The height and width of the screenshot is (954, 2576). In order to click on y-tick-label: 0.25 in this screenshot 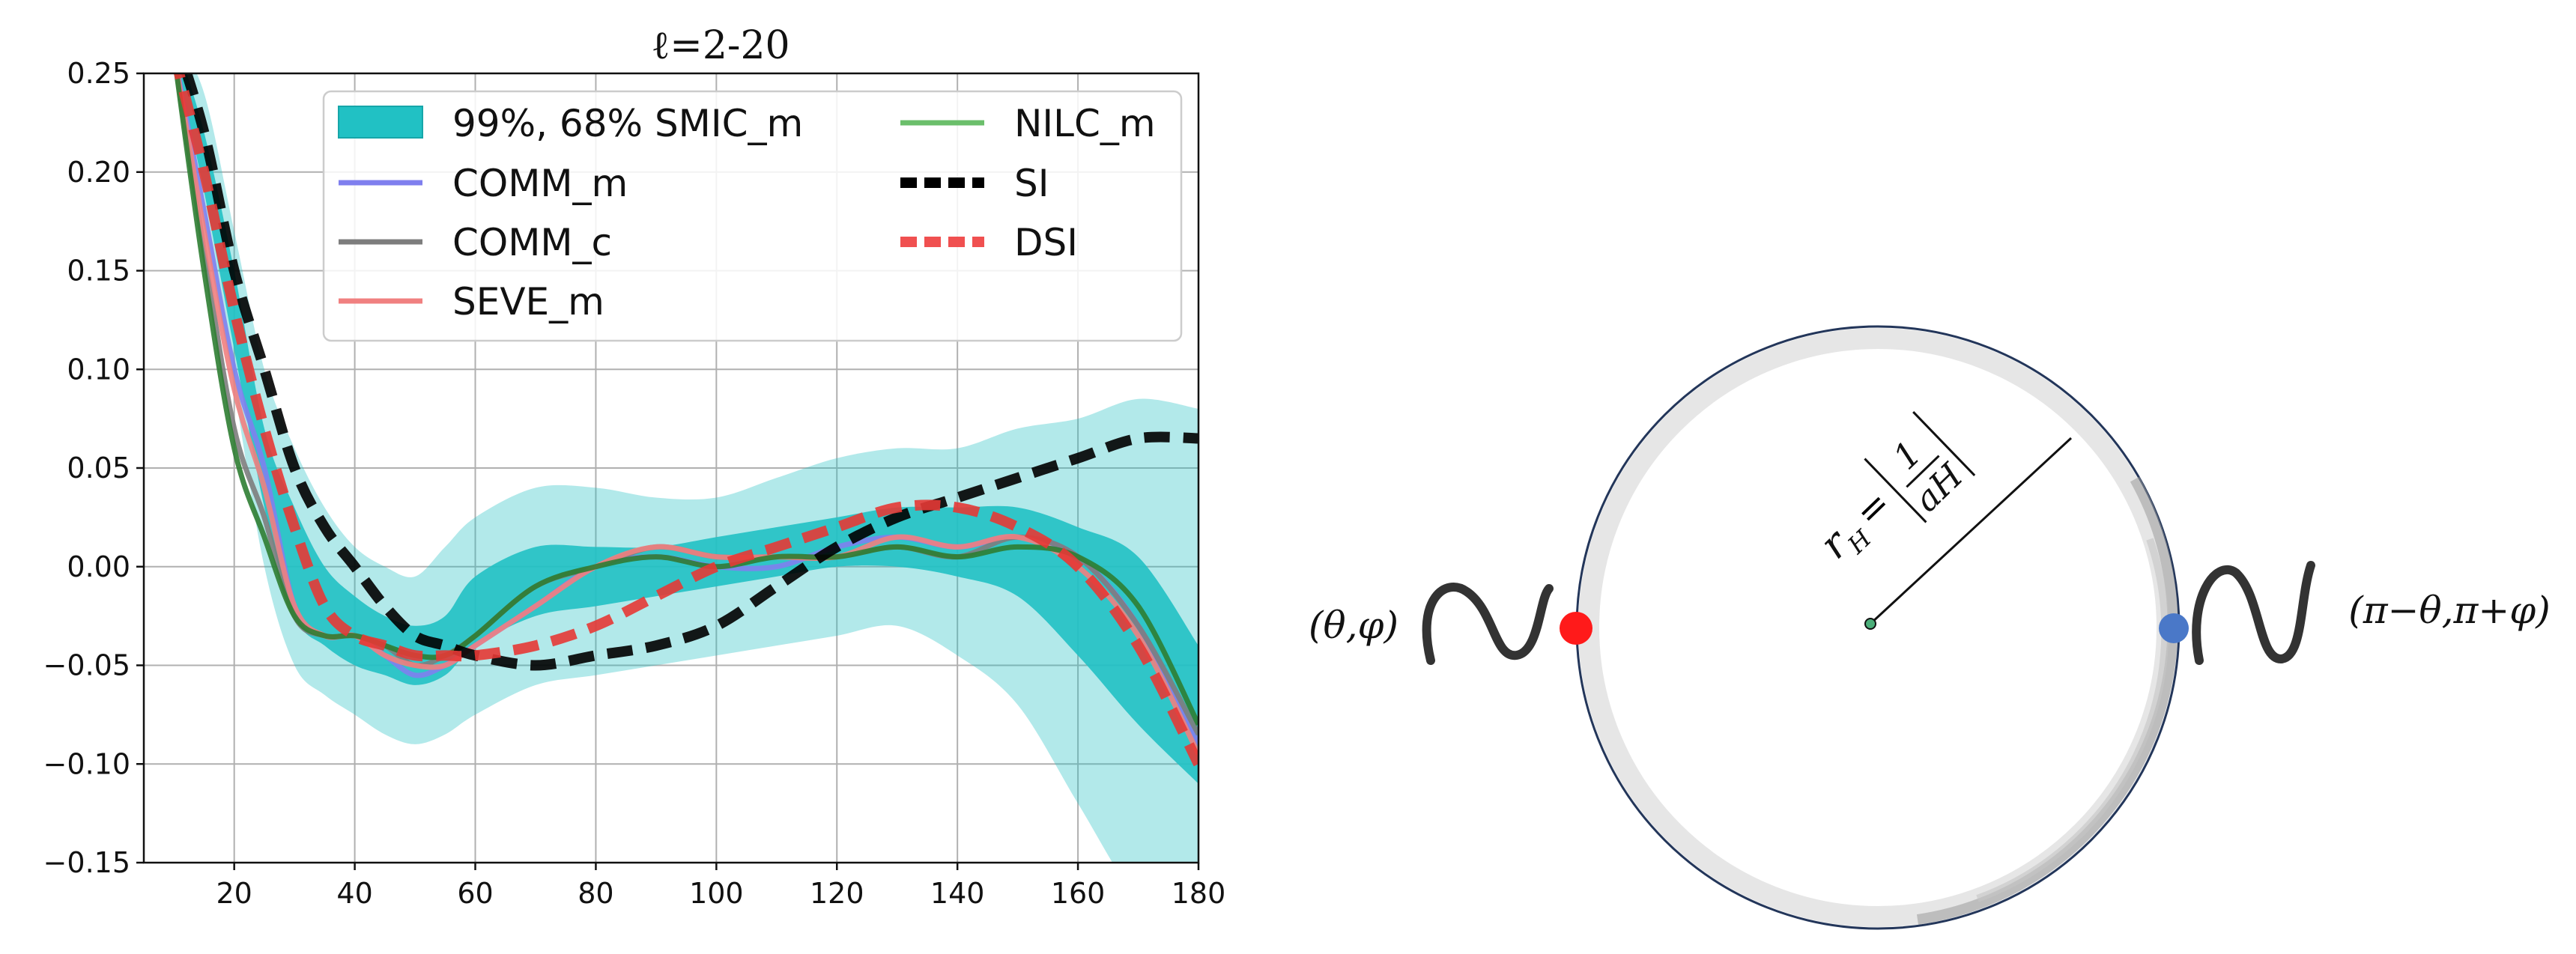, I will do `click(98, 73)`.